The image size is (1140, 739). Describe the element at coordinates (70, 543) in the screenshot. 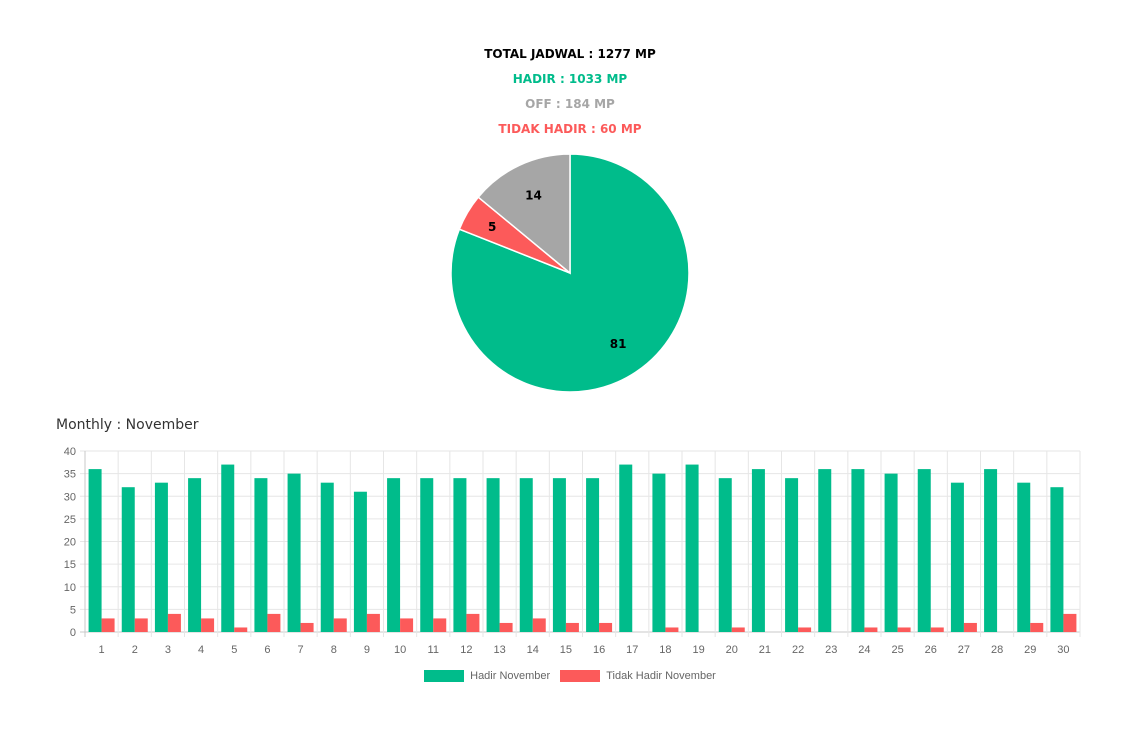

I see `y-tick-label: 20` at that location.